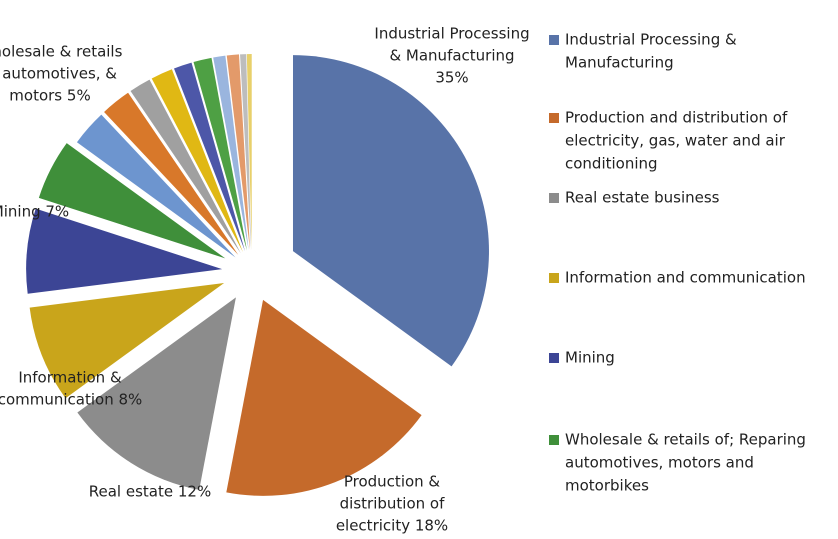  I want to click on legend-label: Information and communication, so click(685, 278).